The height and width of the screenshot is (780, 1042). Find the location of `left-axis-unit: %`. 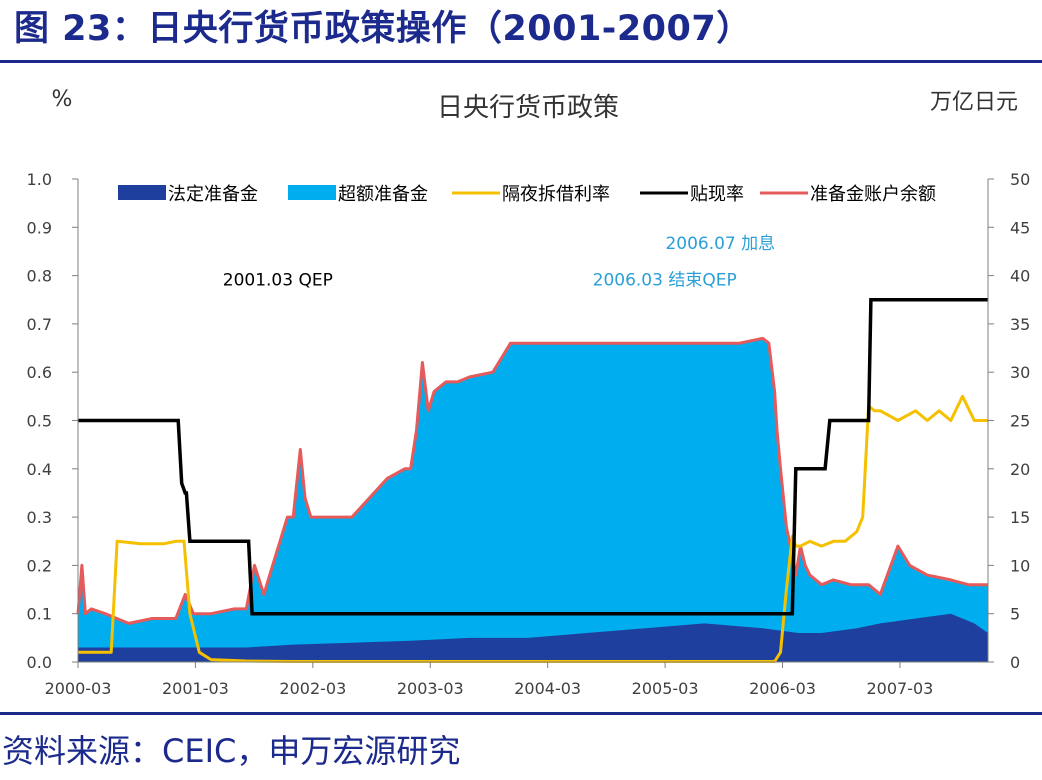

left-axis-unit: % is located at coordinates (62, 99).